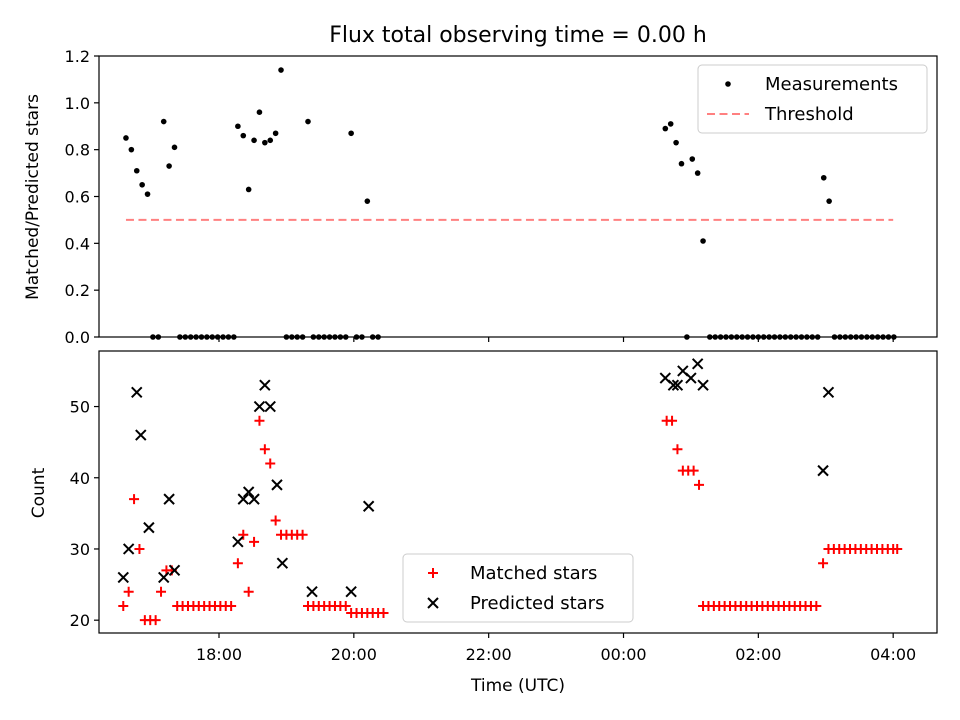 The image size is (960, 720). Describe the element at coordinates (809, 114) in the screenshot. I see `legend-threshold-label: Threshold` at that location.